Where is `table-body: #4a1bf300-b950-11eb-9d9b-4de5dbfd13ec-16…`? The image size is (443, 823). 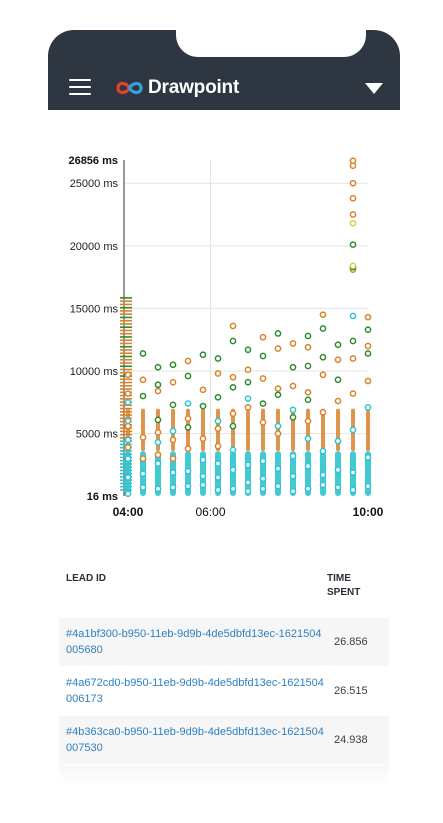
table-body: #4a1bf300-b950-11eb-9d9b-4de5dbfd13ec-16… is located at coordinates (224, 691).